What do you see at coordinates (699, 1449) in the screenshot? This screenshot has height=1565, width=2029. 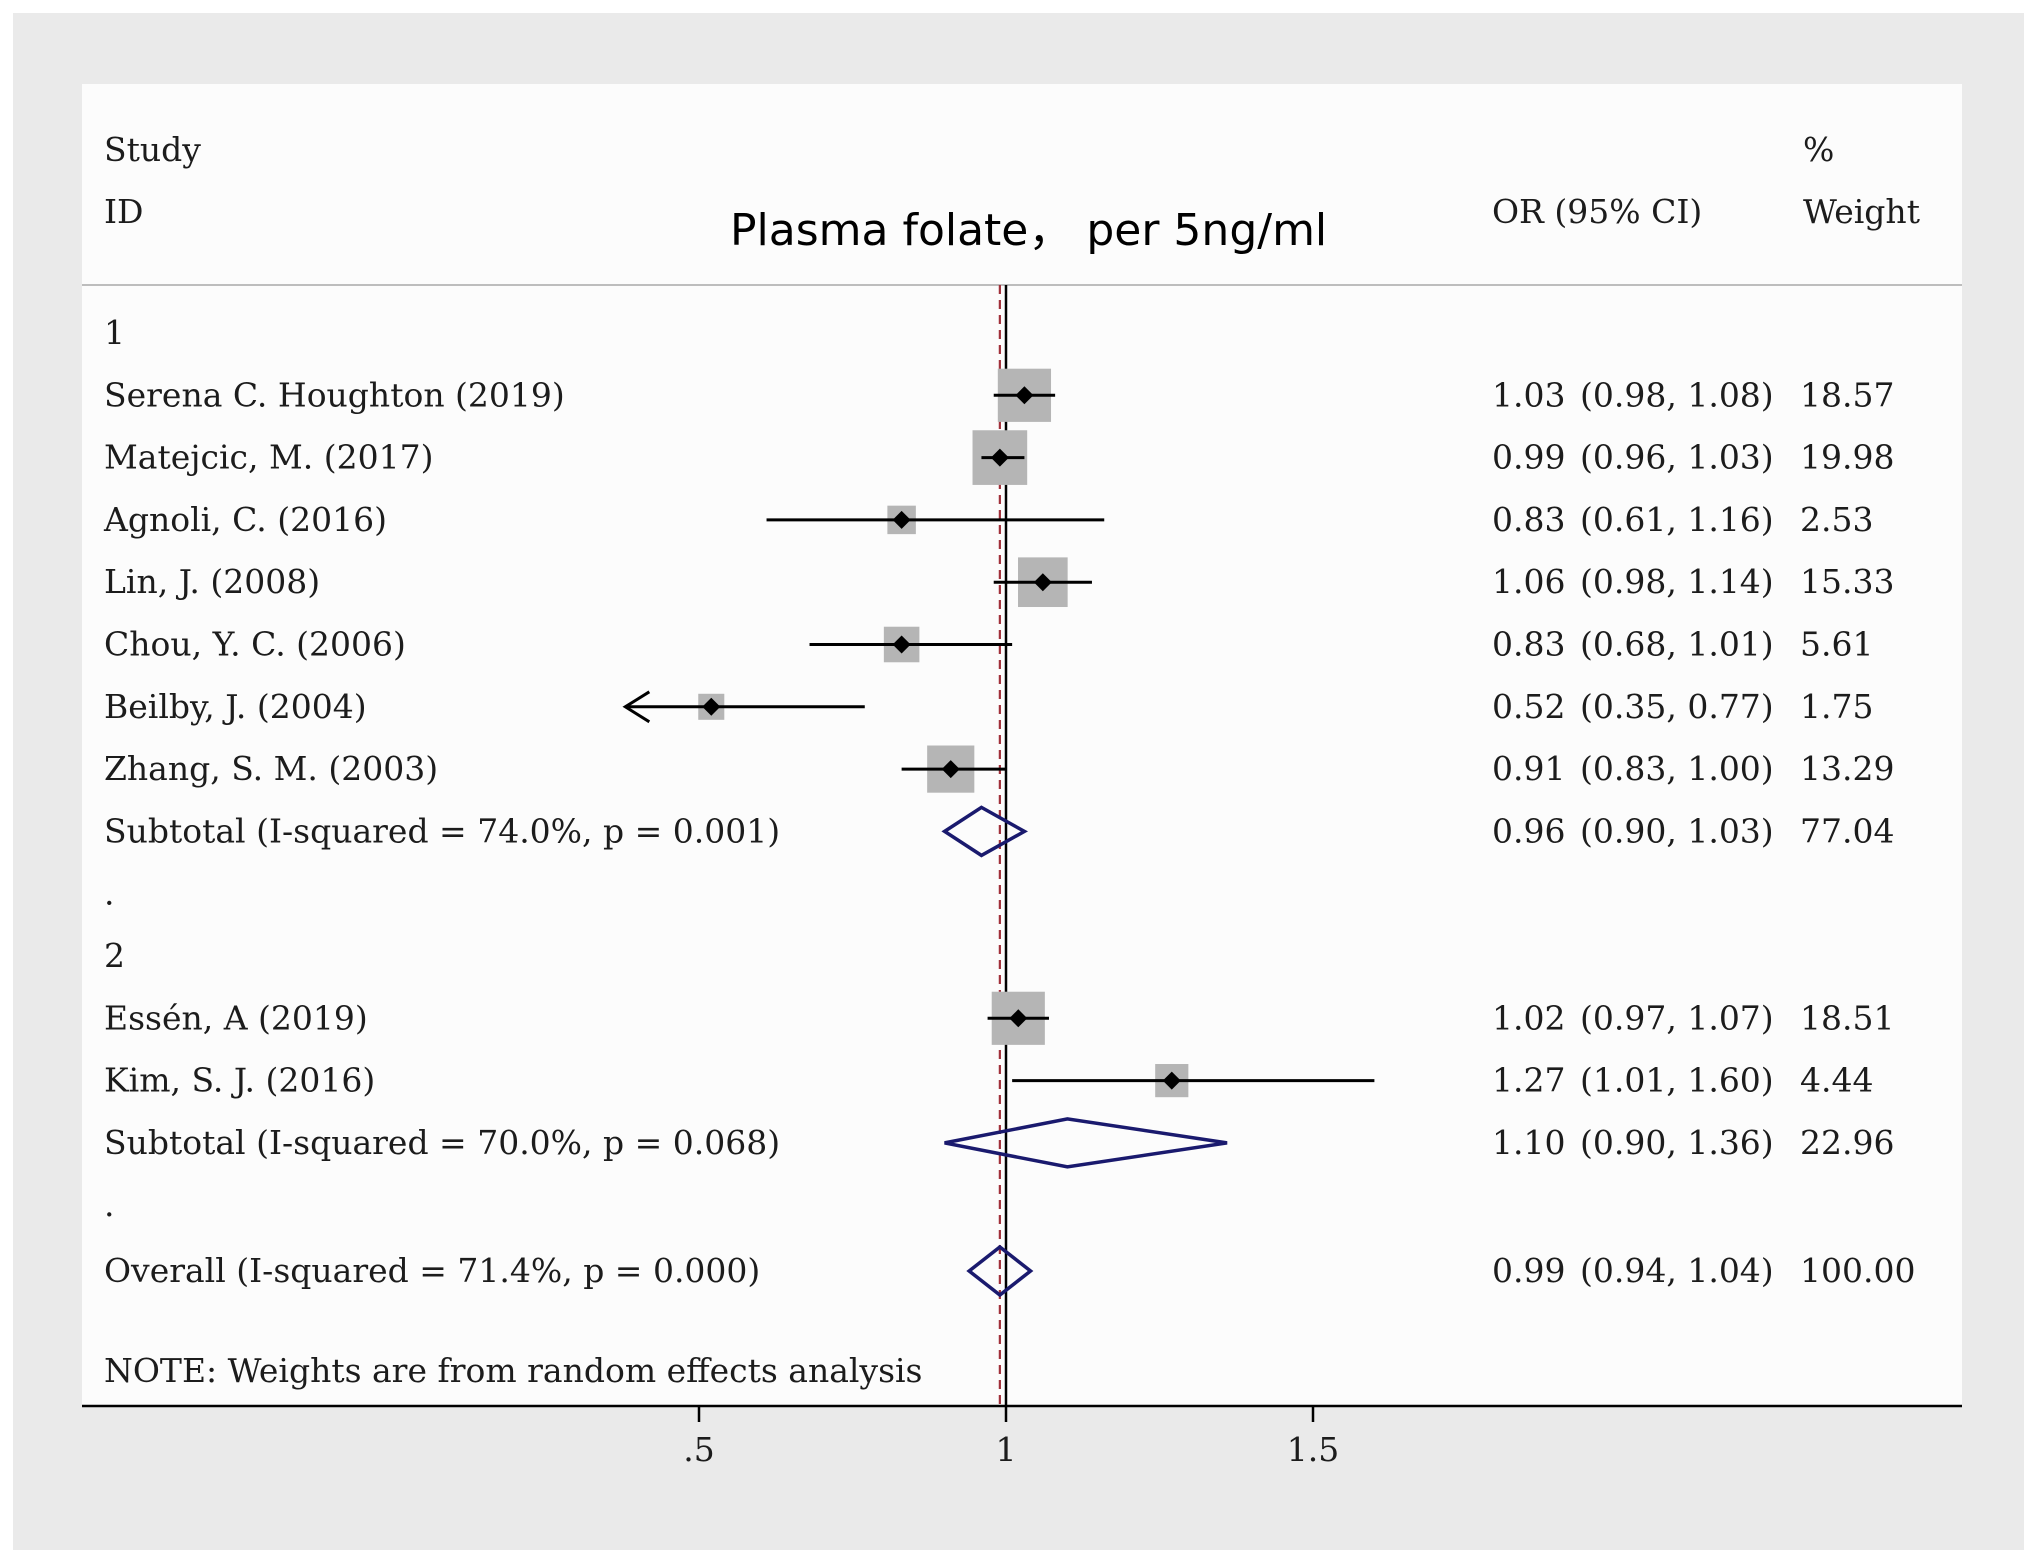 I see `x-tick-label-0: .5` at bounding box center [699, 1449].